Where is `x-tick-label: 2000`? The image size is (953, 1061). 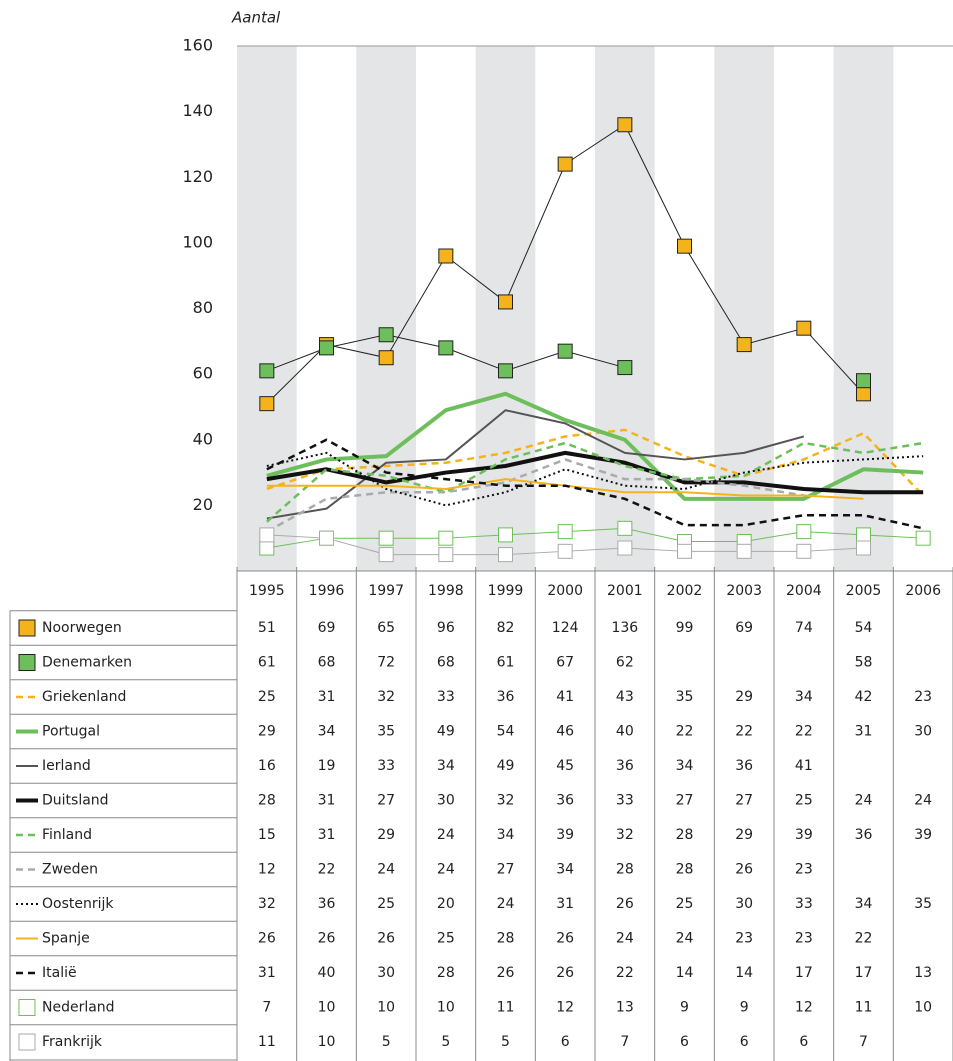
x-tick-label: 2000 is located at coordinates (565, 591).